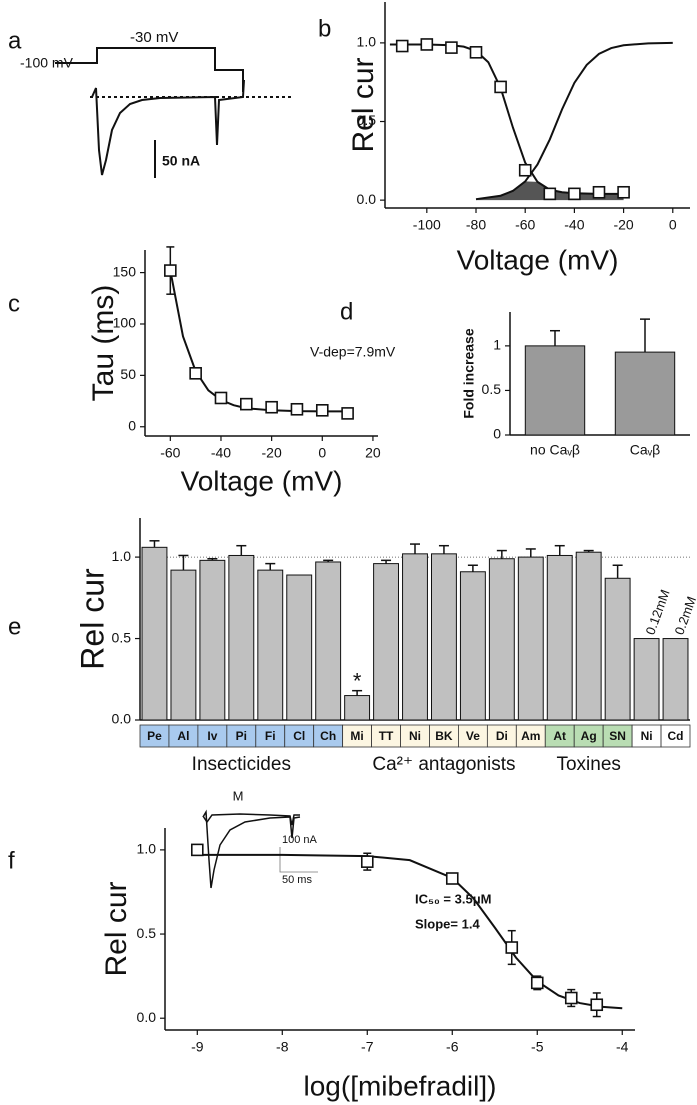  Describe the element at coordinates (212, 736) in the screenshot. I see `x-tick-label: Iv` at that location.